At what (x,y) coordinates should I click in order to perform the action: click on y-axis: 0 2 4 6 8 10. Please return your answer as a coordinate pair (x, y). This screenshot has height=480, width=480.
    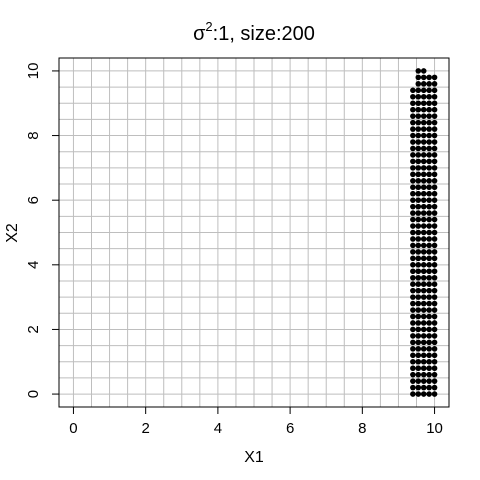
    Looking at the image, I should click on (42, 231).